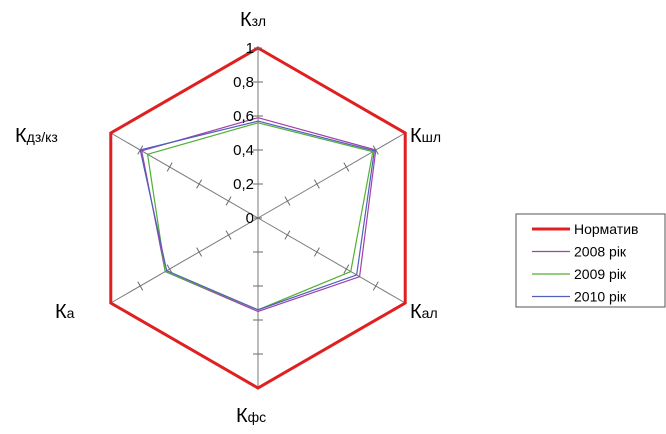  What do you see at coordinates (36, 136) in the screenshot?
I see `axis-label-5: Кдз/кз` at bounding box center [36, 136].